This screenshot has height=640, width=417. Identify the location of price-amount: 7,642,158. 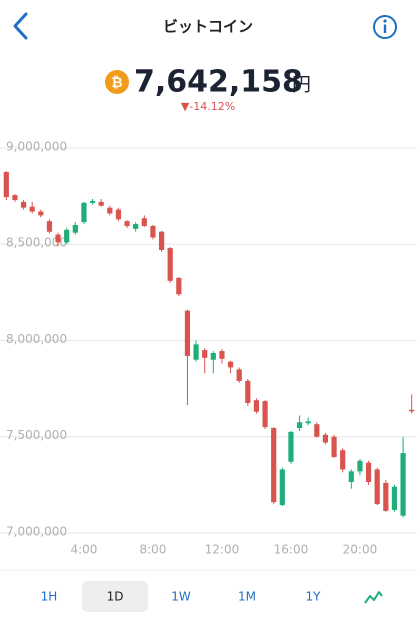
(218, 82).